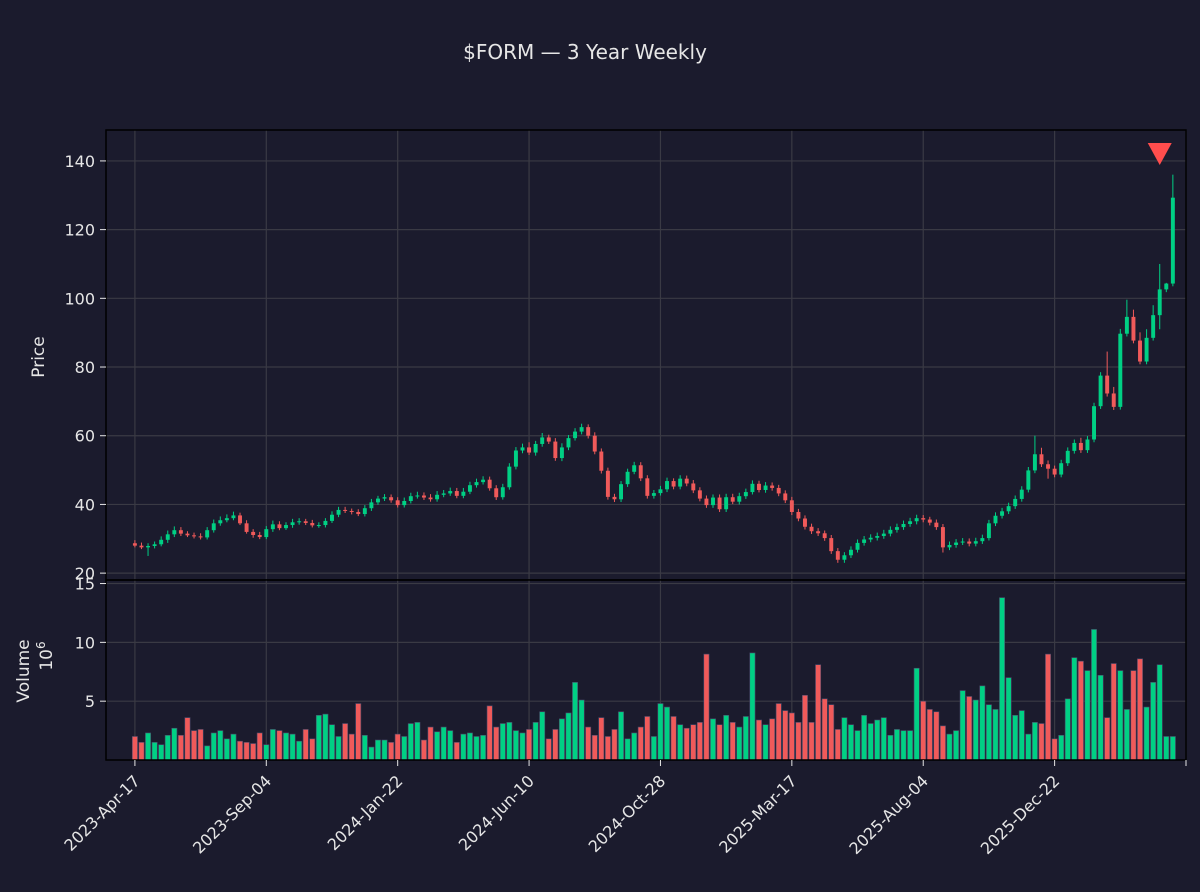 This screenshot has height=892, width=1200. I want to click on price-tick-label: 140, so click(79, 161).